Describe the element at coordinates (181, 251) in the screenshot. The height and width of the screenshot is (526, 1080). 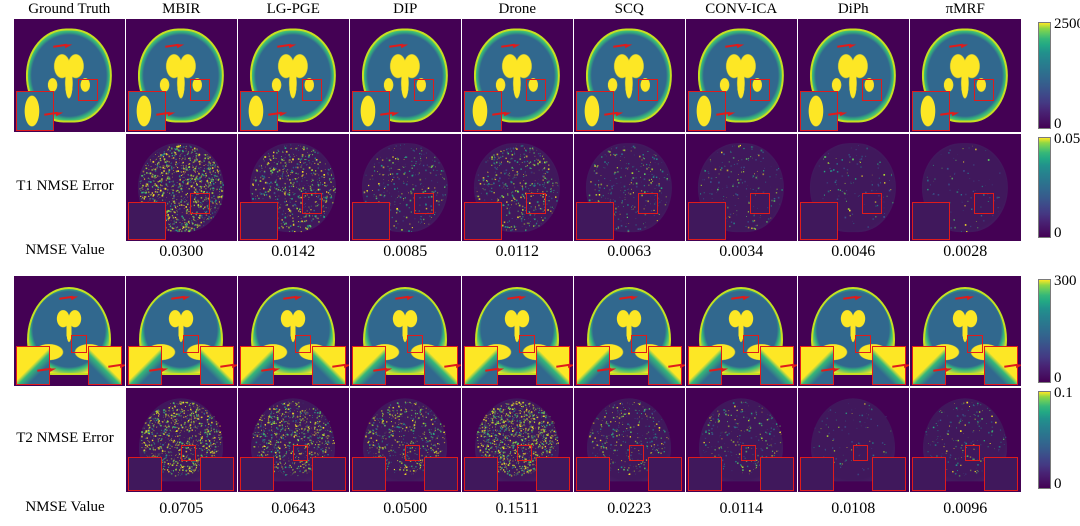
I see `nmse-value-t1-0: 0.0300` at that location.